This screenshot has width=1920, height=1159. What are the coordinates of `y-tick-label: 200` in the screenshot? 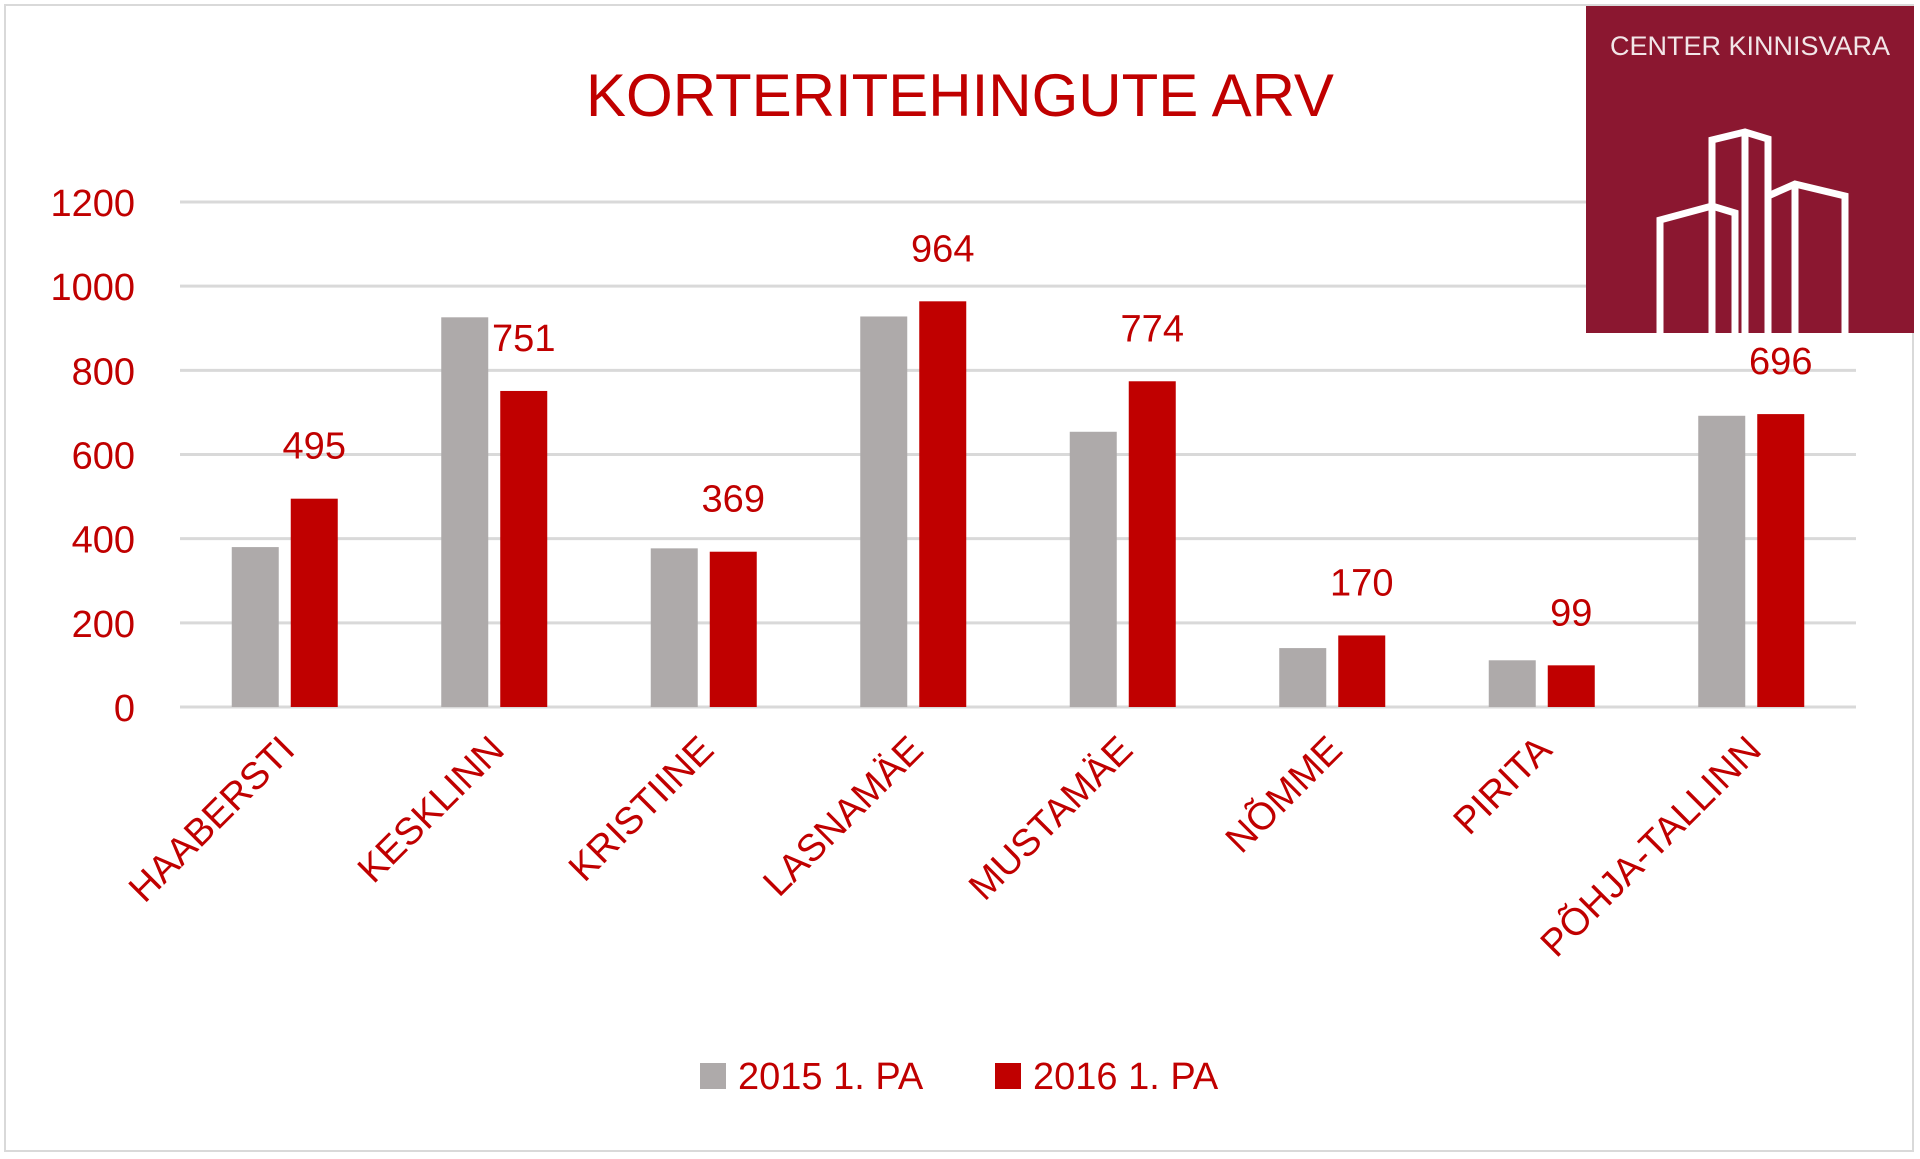 It's located at (103, 625).